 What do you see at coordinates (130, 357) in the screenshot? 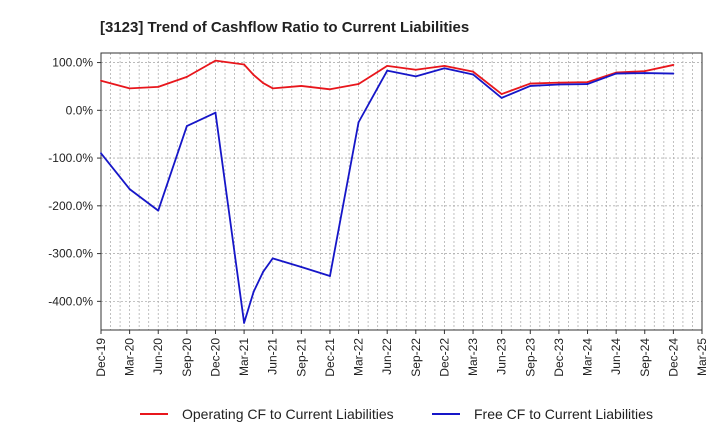
I see `x-tick-label: Mar-20` at bounding box center [130, 357].